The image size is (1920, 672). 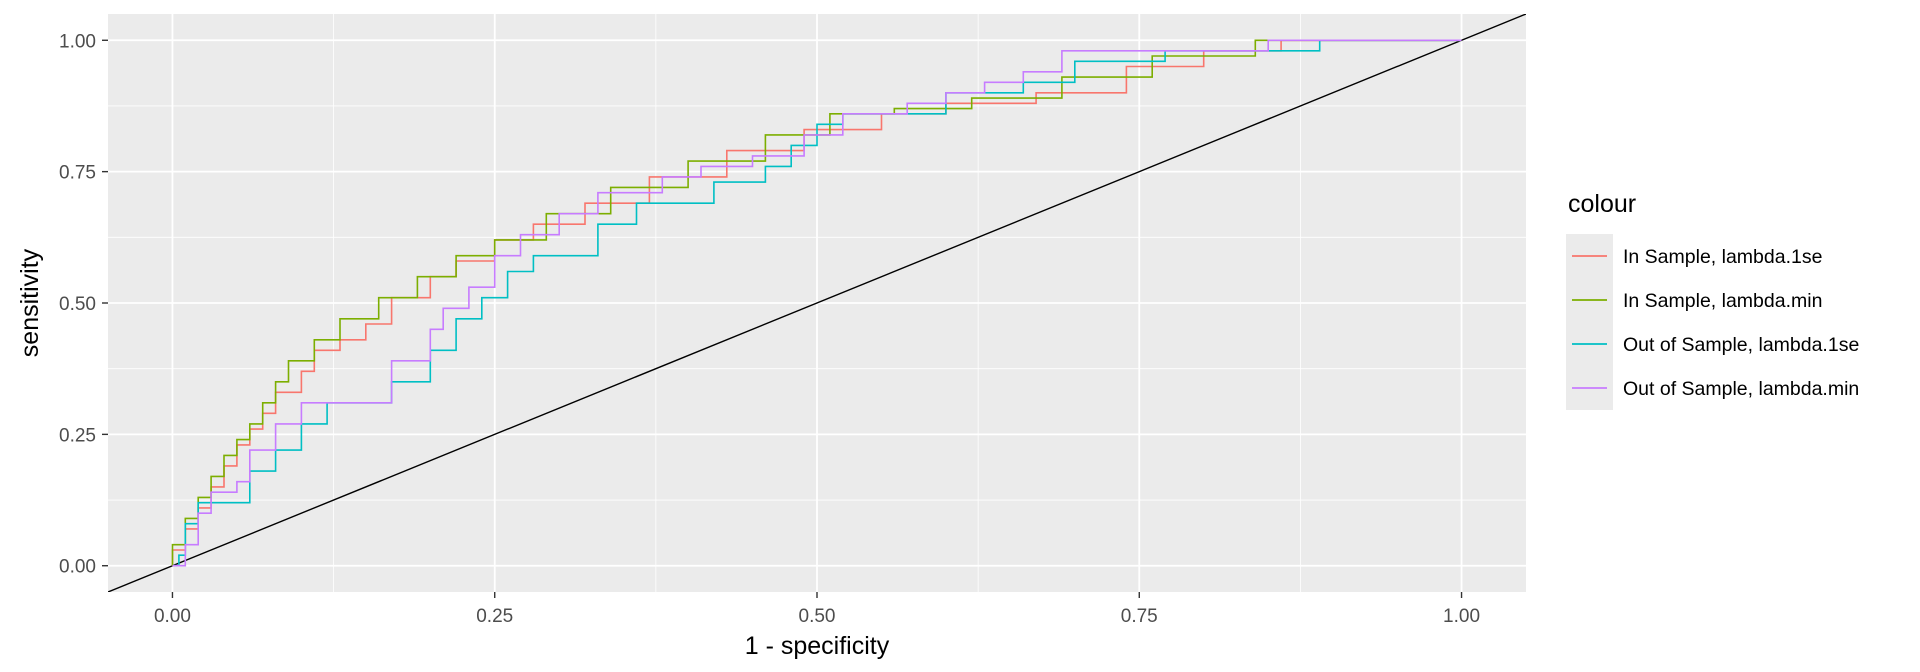 I want to click on y-tick-label: 1.00, so click(x=77, y=41).